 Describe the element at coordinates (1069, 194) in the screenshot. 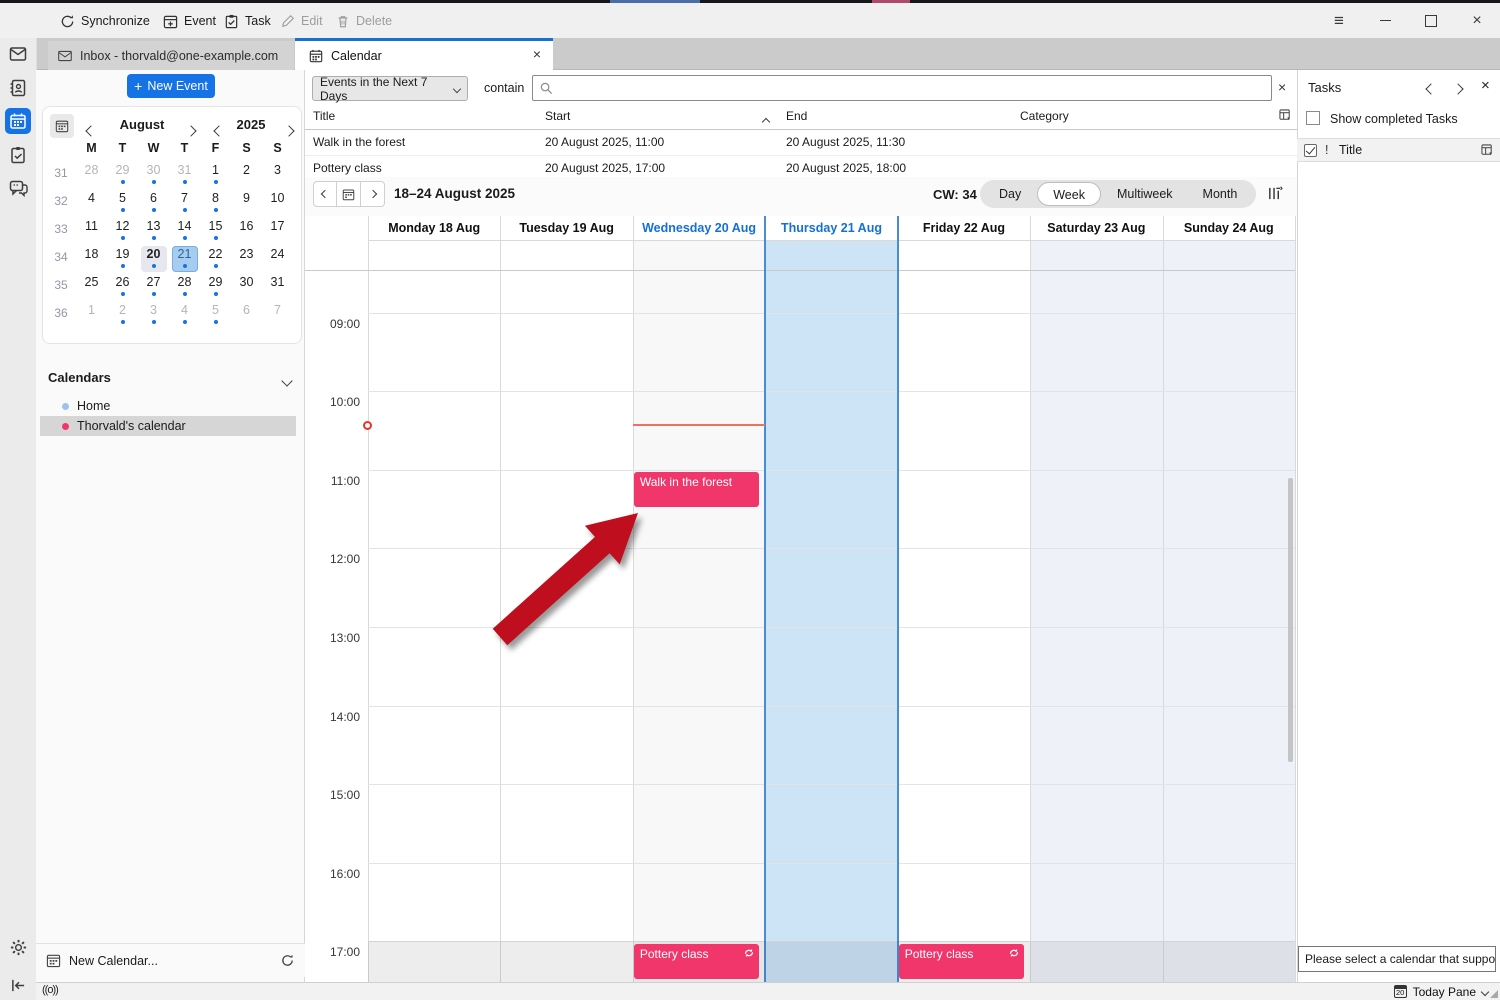

I see `view-week-button: Week` at that location.